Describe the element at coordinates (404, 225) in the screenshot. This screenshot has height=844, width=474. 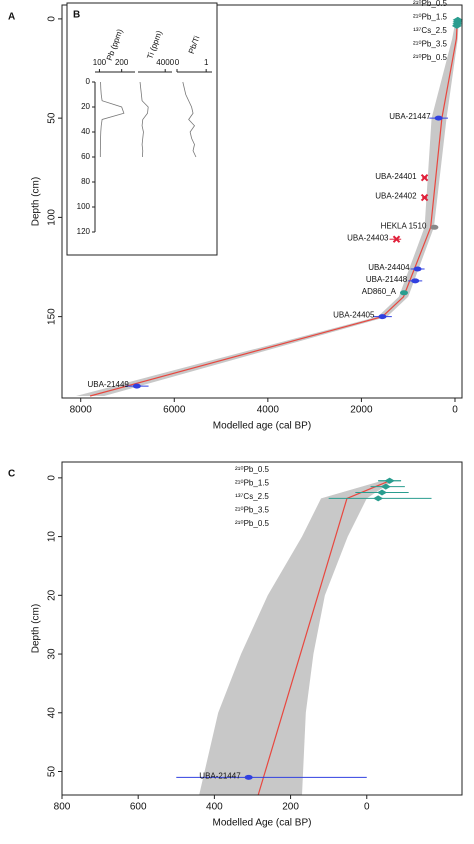
I see `sample-label: HEKLA 1510` at that location.